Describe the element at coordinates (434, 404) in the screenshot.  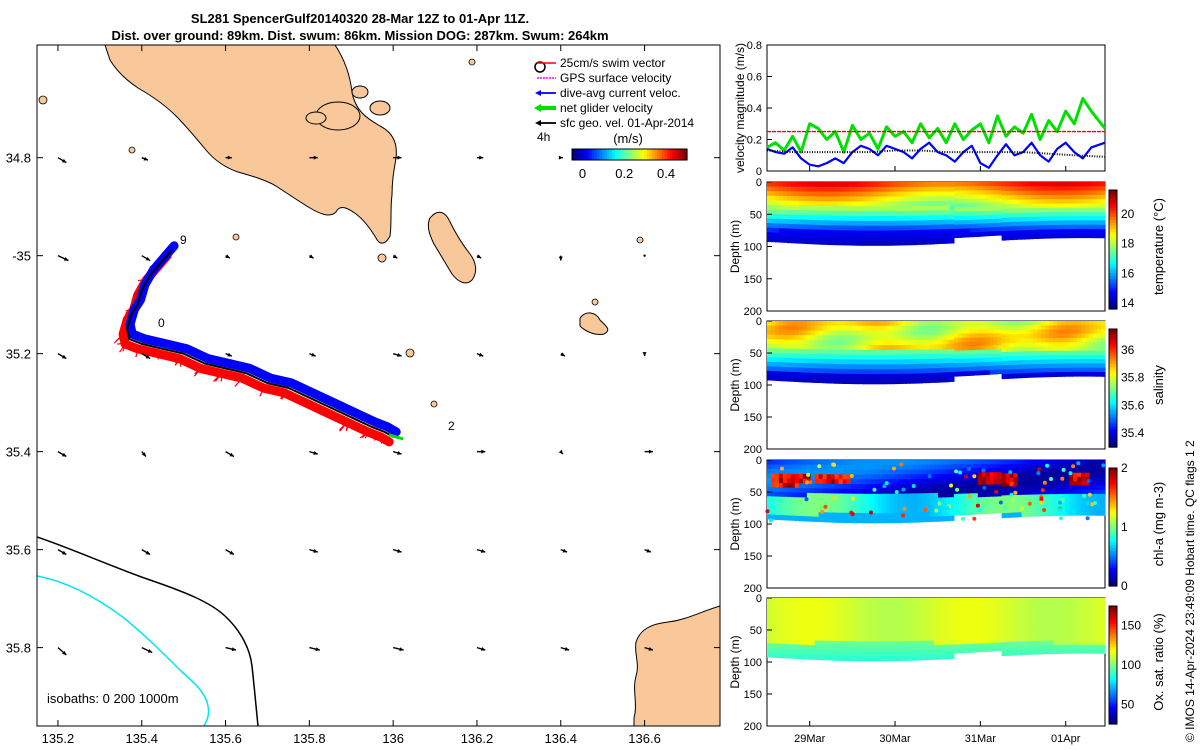
I see `land-islet` at that location.